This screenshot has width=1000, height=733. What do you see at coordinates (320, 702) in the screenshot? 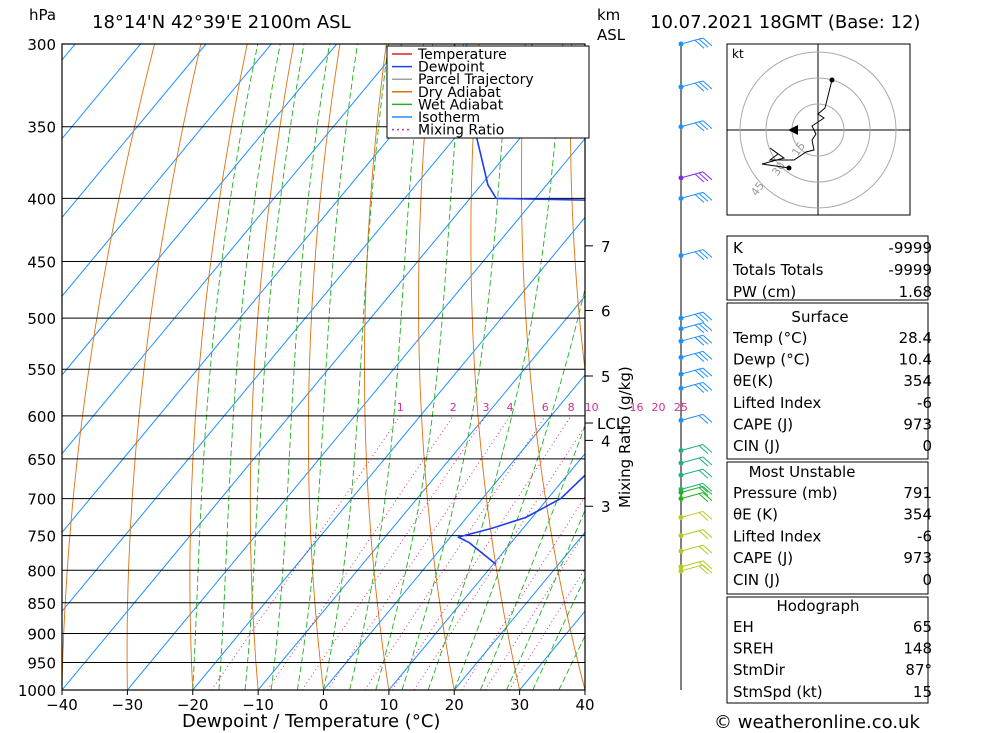
I see `temperature-axis: −40 −30 −20 −10 0 10 20 30 40` at bounding box center [320, 702].